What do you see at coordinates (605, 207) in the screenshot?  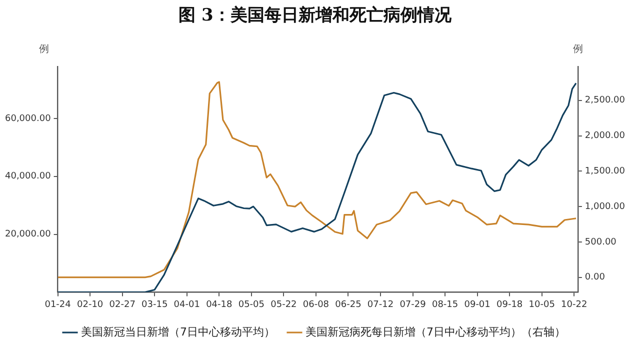 I see `y2-tick-label: 1,000.00` at bounding box center [605, 207].